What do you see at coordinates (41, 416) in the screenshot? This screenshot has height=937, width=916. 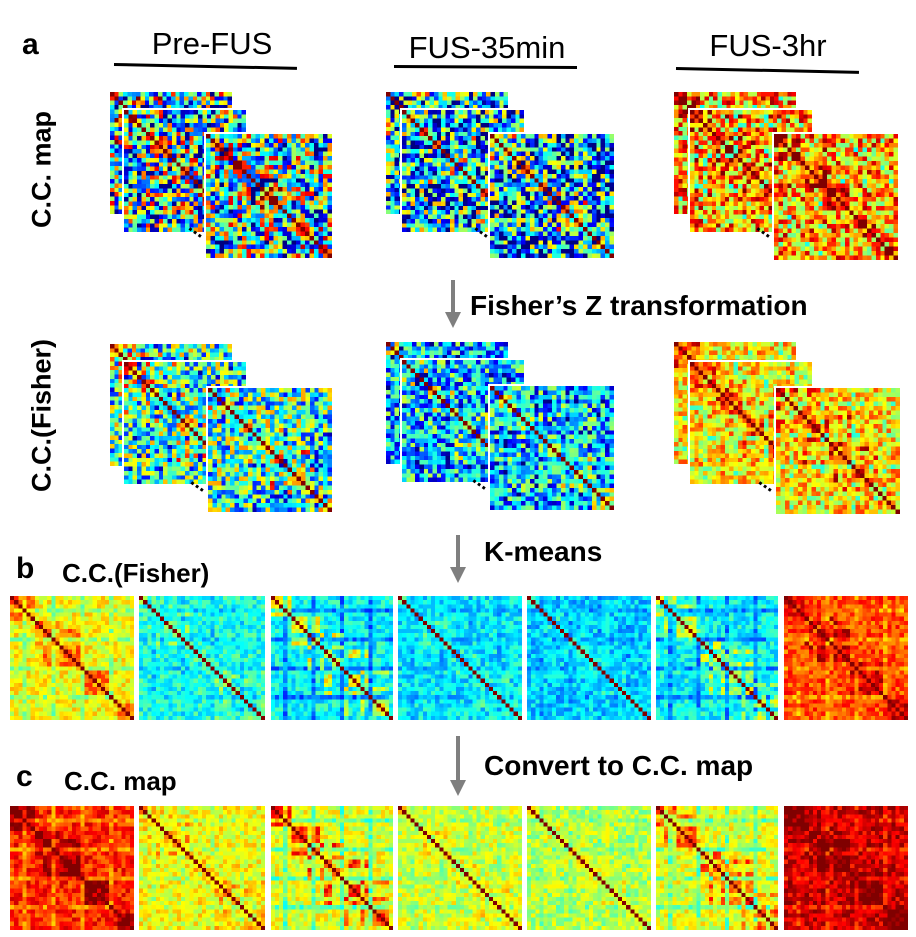 I see `row-label-cc-fisher: C.C.(Fisher)` at bounding box center [41, 416].